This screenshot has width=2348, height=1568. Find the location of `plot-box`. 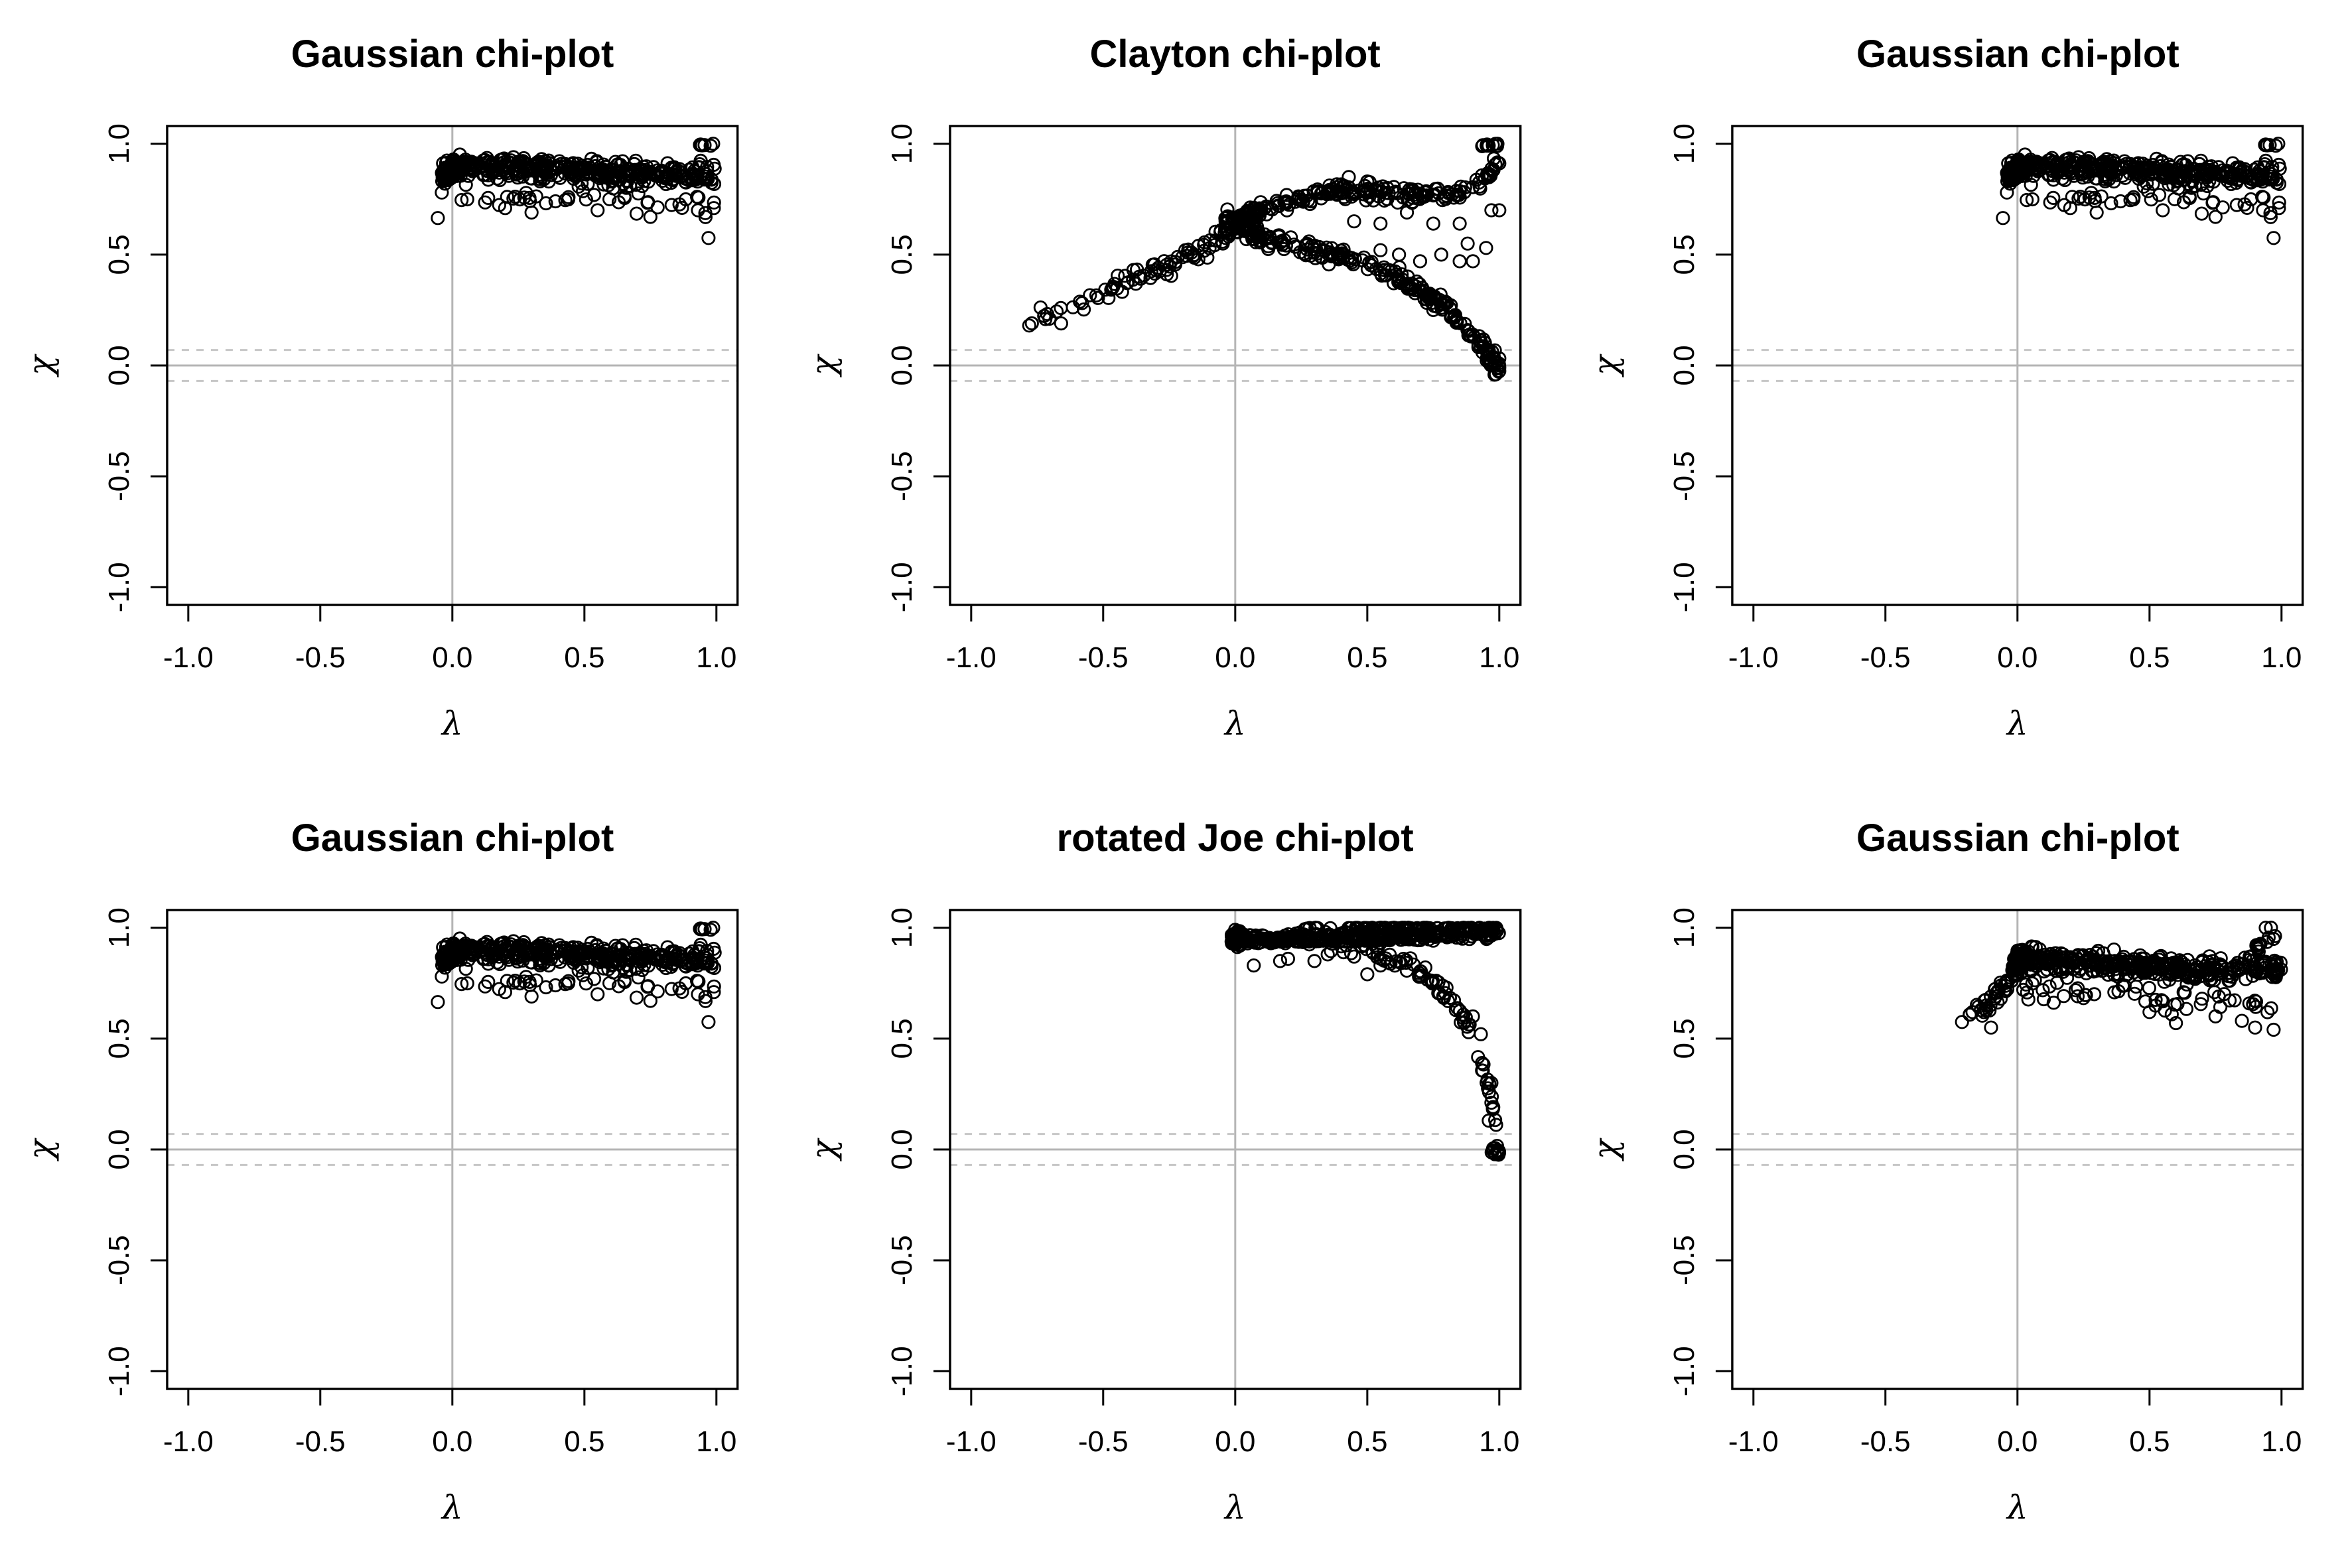

plot-box is located at coordinates (2018, 1149).